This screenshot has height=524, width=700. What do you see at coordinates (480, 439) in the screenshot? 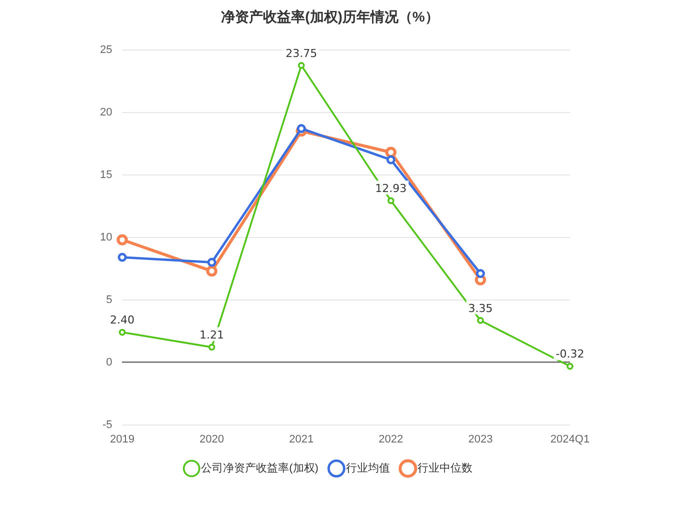
I see `x-tick-label: 2023` at bounding box center [480, 439].